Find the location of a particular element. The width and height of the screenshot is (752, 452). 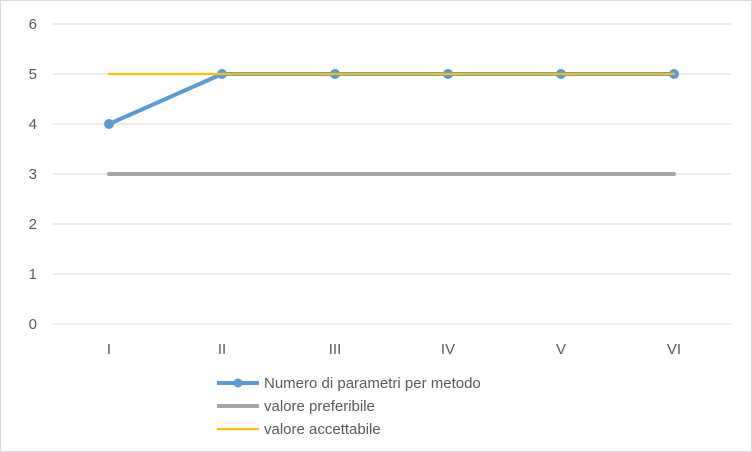

x-tick-label: IV is located at coordinates (448, 349).